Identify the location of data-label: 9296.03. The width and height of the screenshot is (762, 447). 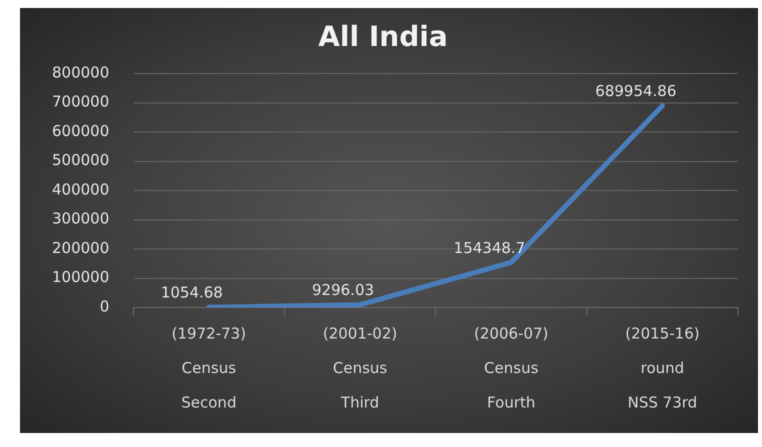
(343, 290).